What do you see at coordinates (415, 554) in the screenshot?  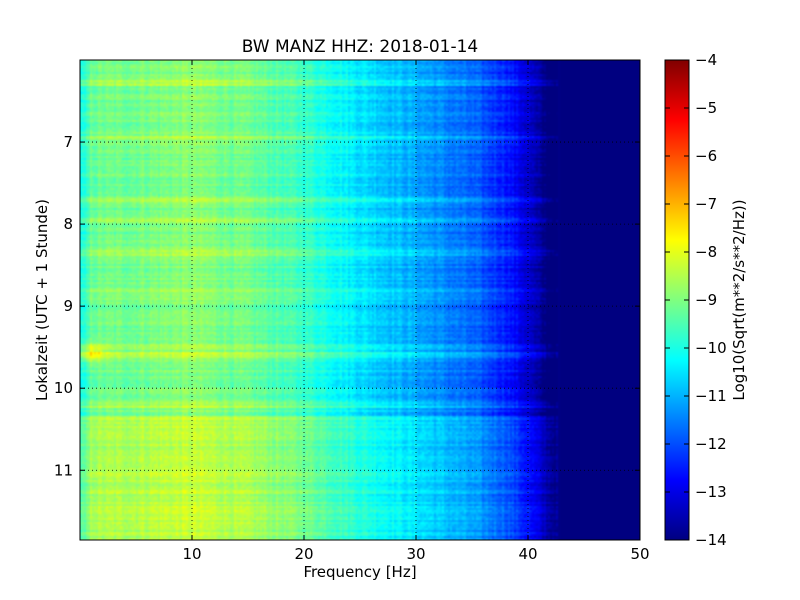 I see `x-tick-label: 30` at bounding box center [415, 554].